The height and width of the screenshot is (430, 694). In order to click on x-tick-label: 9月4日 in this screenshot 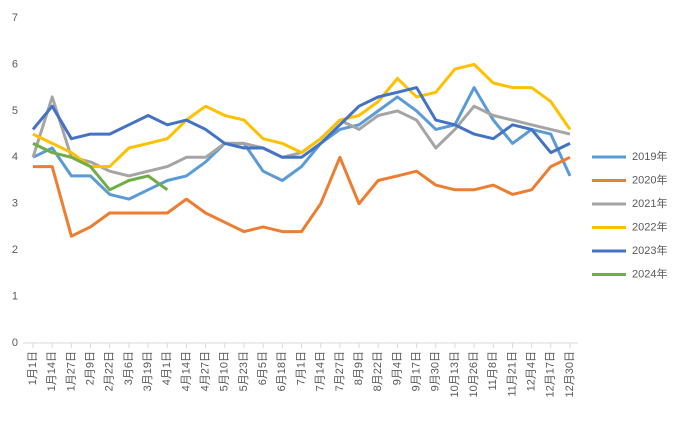, I will do `click(397, 368)`.